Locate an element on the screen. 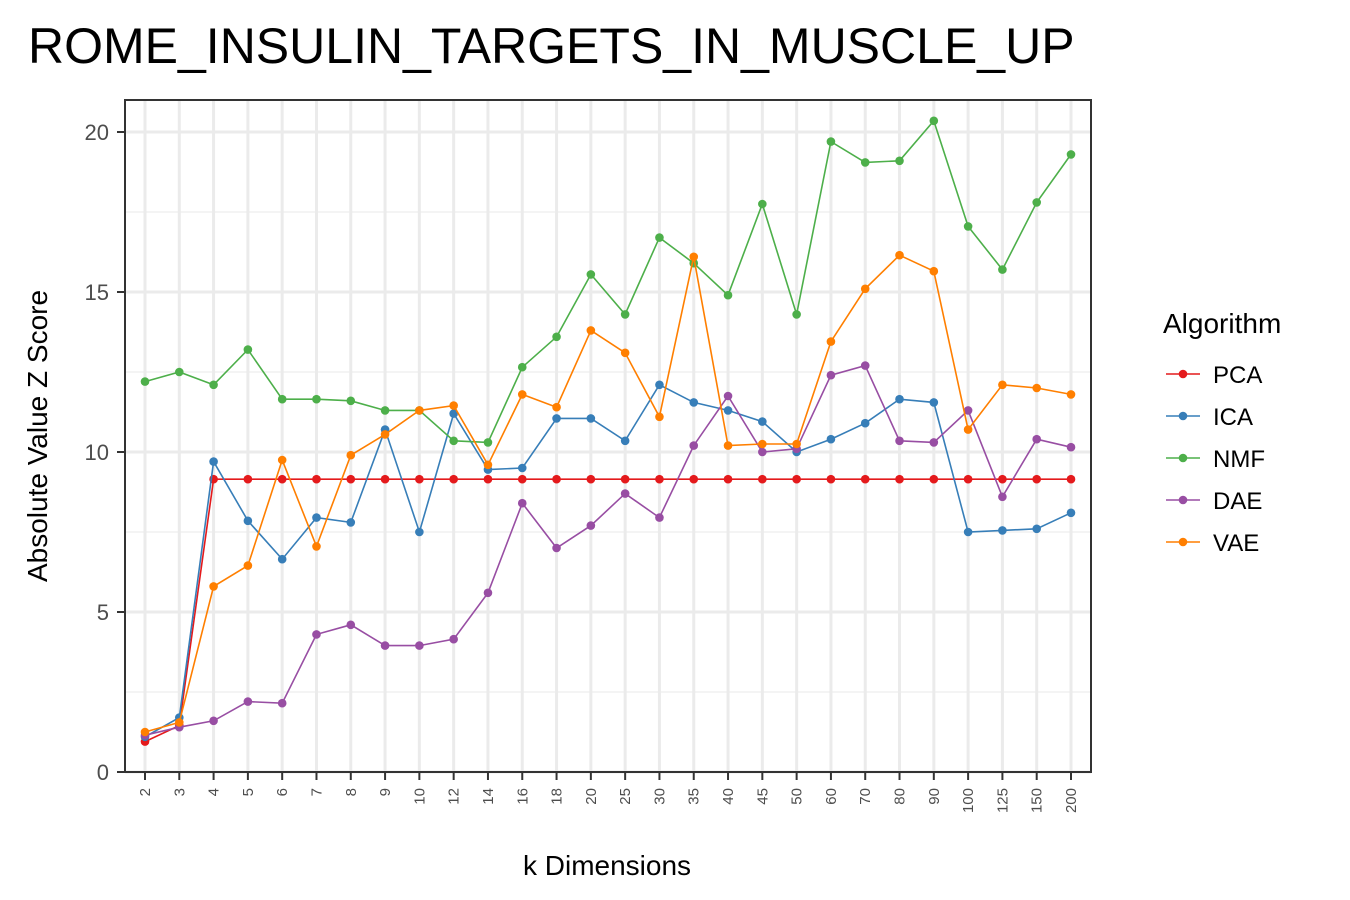  x-tick-label: 30 is located at coordinates (659, 796).